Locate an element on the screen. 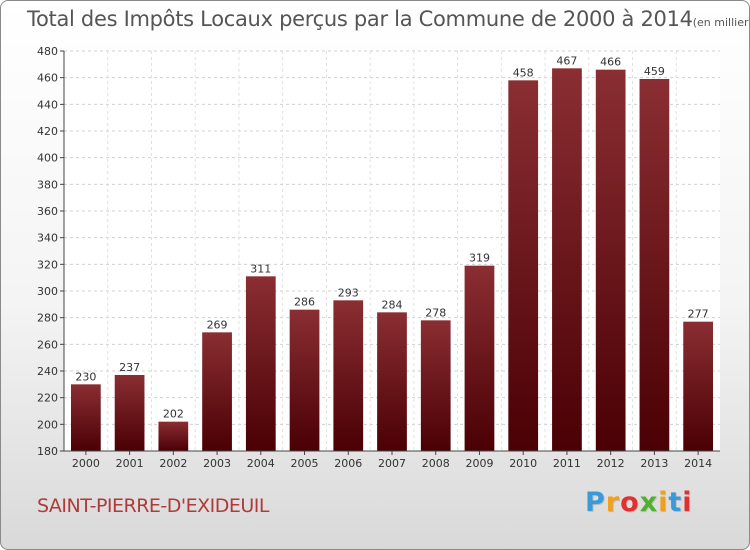  bar-2005 is located at coordinates (304, 380).